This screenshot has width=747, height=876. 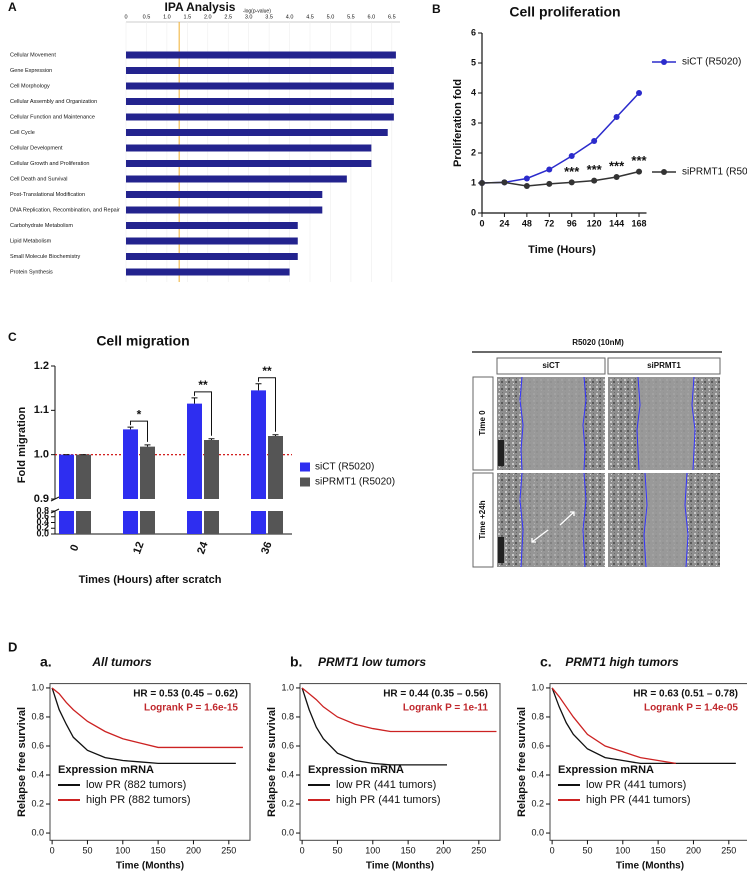 What do you see at coordinates (714, 172) in the screenshot?
I see `legend-label: siPRMT1 (R5020)` at bounding box center [714, 172].